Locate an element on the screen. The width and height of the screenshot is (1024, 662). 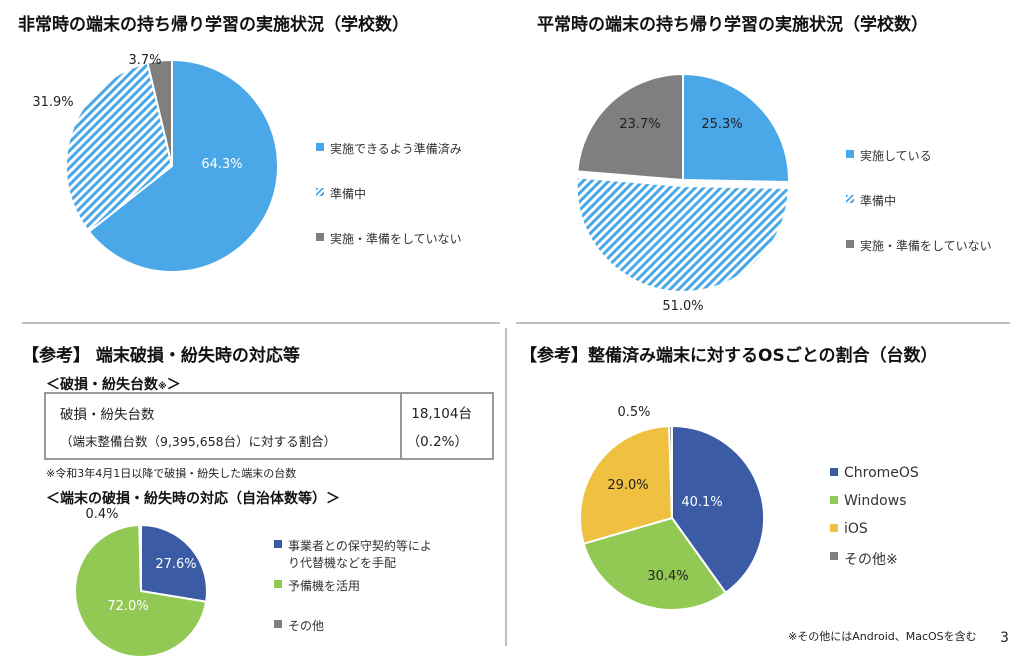
pie-data-label-3: 23.7% is located at coordinates (639, 124).